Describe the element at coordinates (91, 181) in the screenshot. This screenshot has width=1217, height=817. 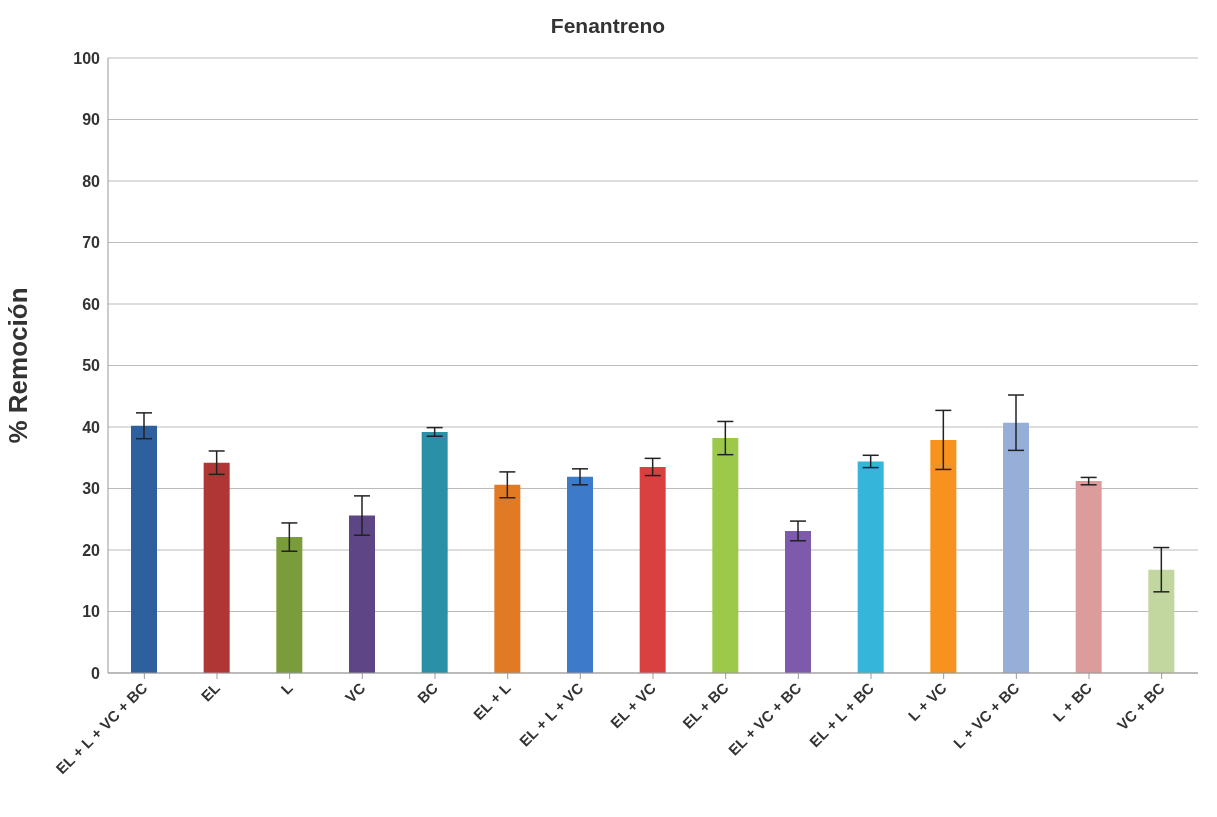
I see `y-tick-label: 80` at that location.